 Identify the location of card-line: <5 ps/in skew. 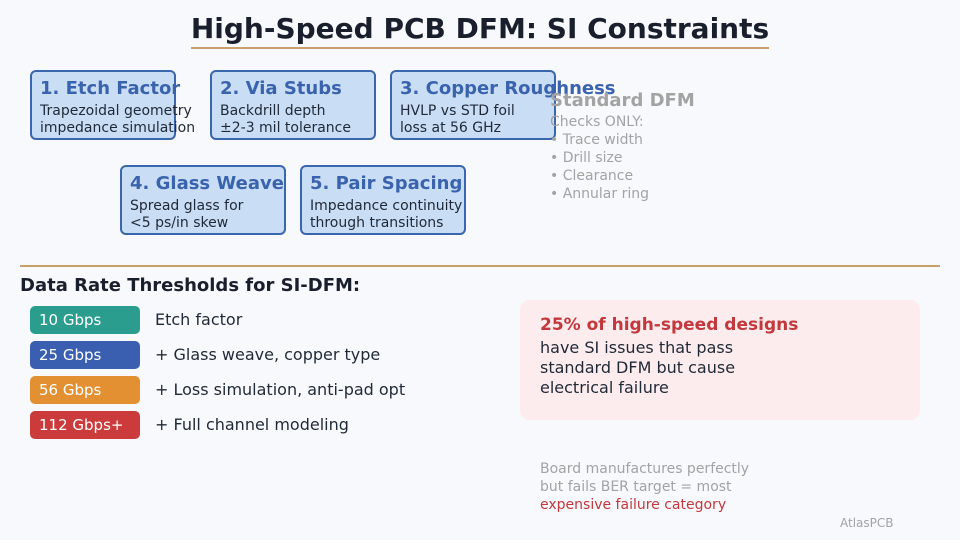
(179, 223).